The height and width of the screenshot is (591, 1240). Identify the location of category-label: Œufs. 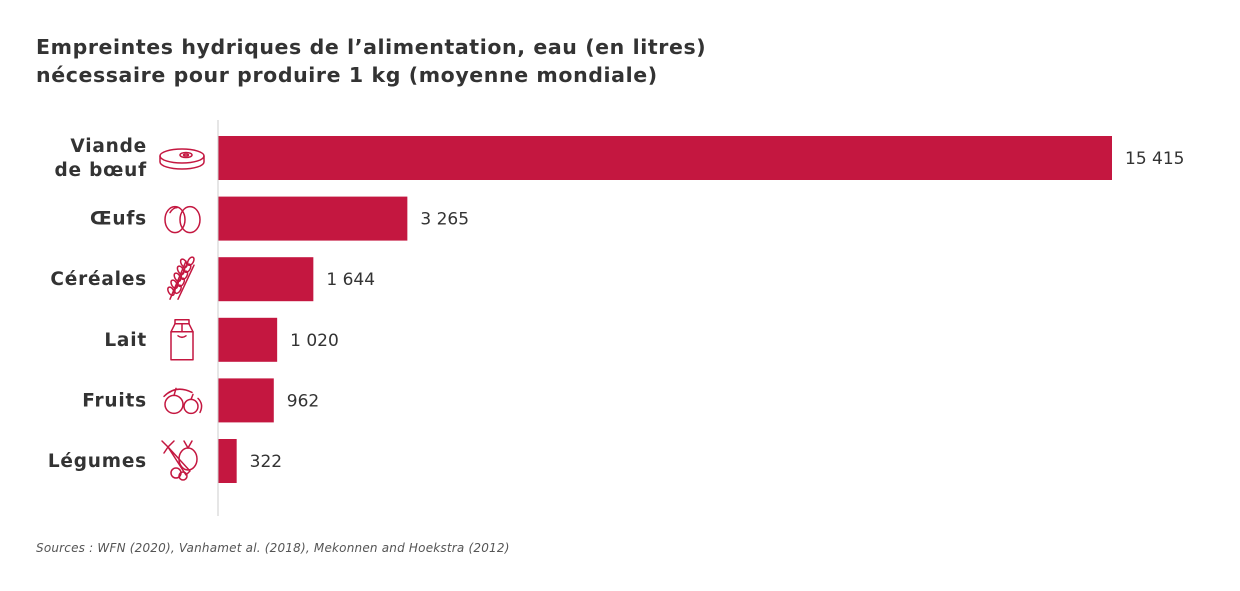
(118, 219).